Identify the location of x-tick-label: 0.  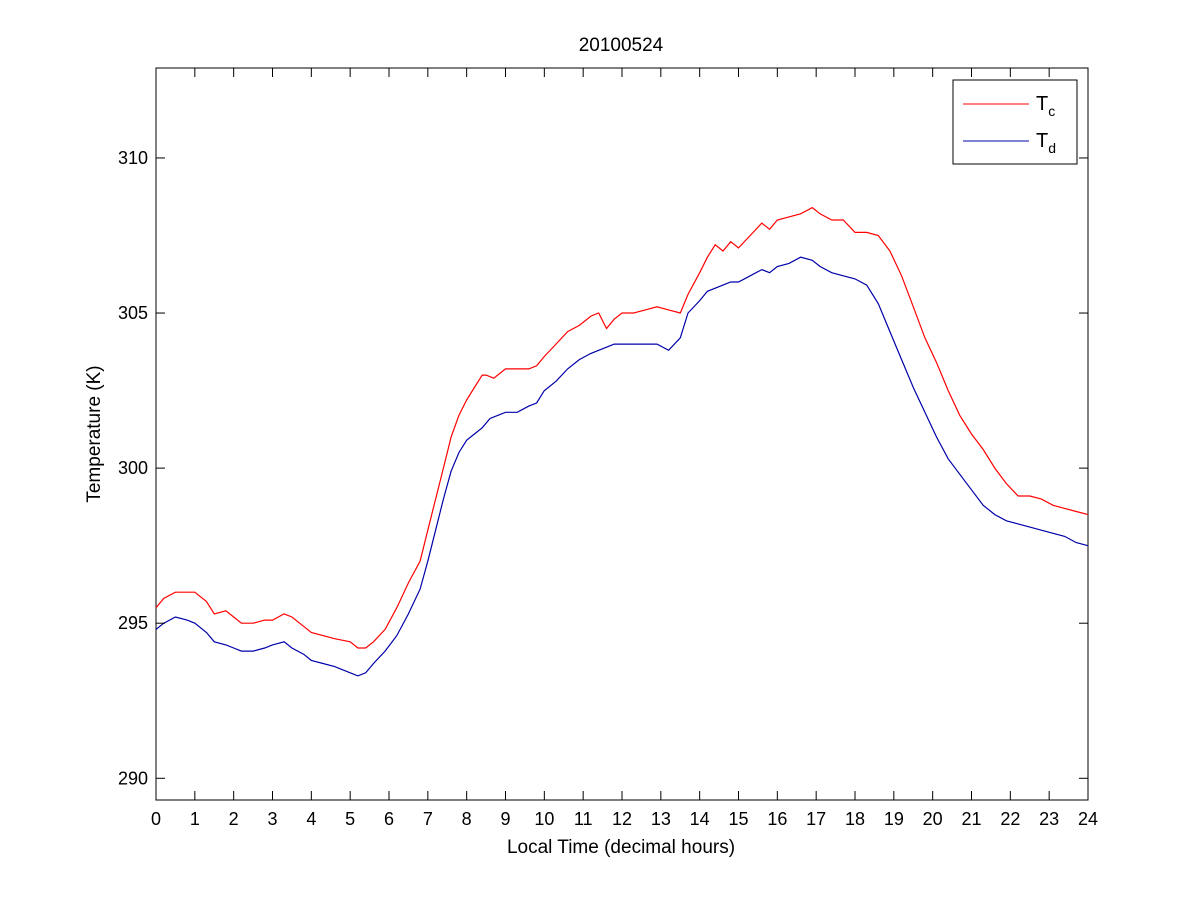
(156, 819).